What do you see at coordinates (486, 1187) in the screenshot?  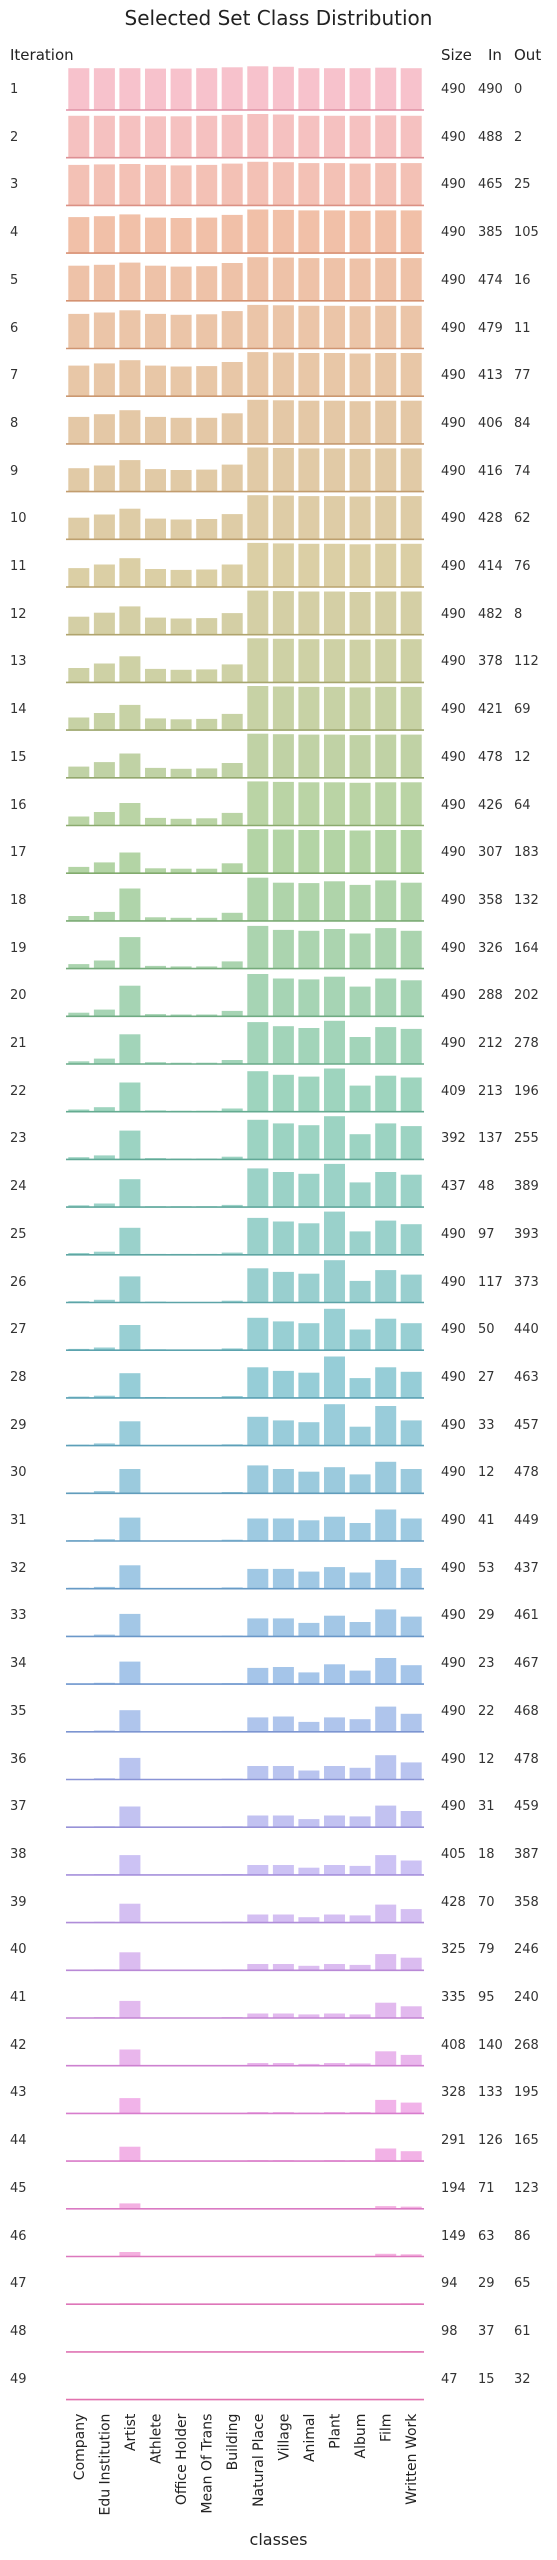 I see `in-value: 48` at bounding box center [486, 1187].